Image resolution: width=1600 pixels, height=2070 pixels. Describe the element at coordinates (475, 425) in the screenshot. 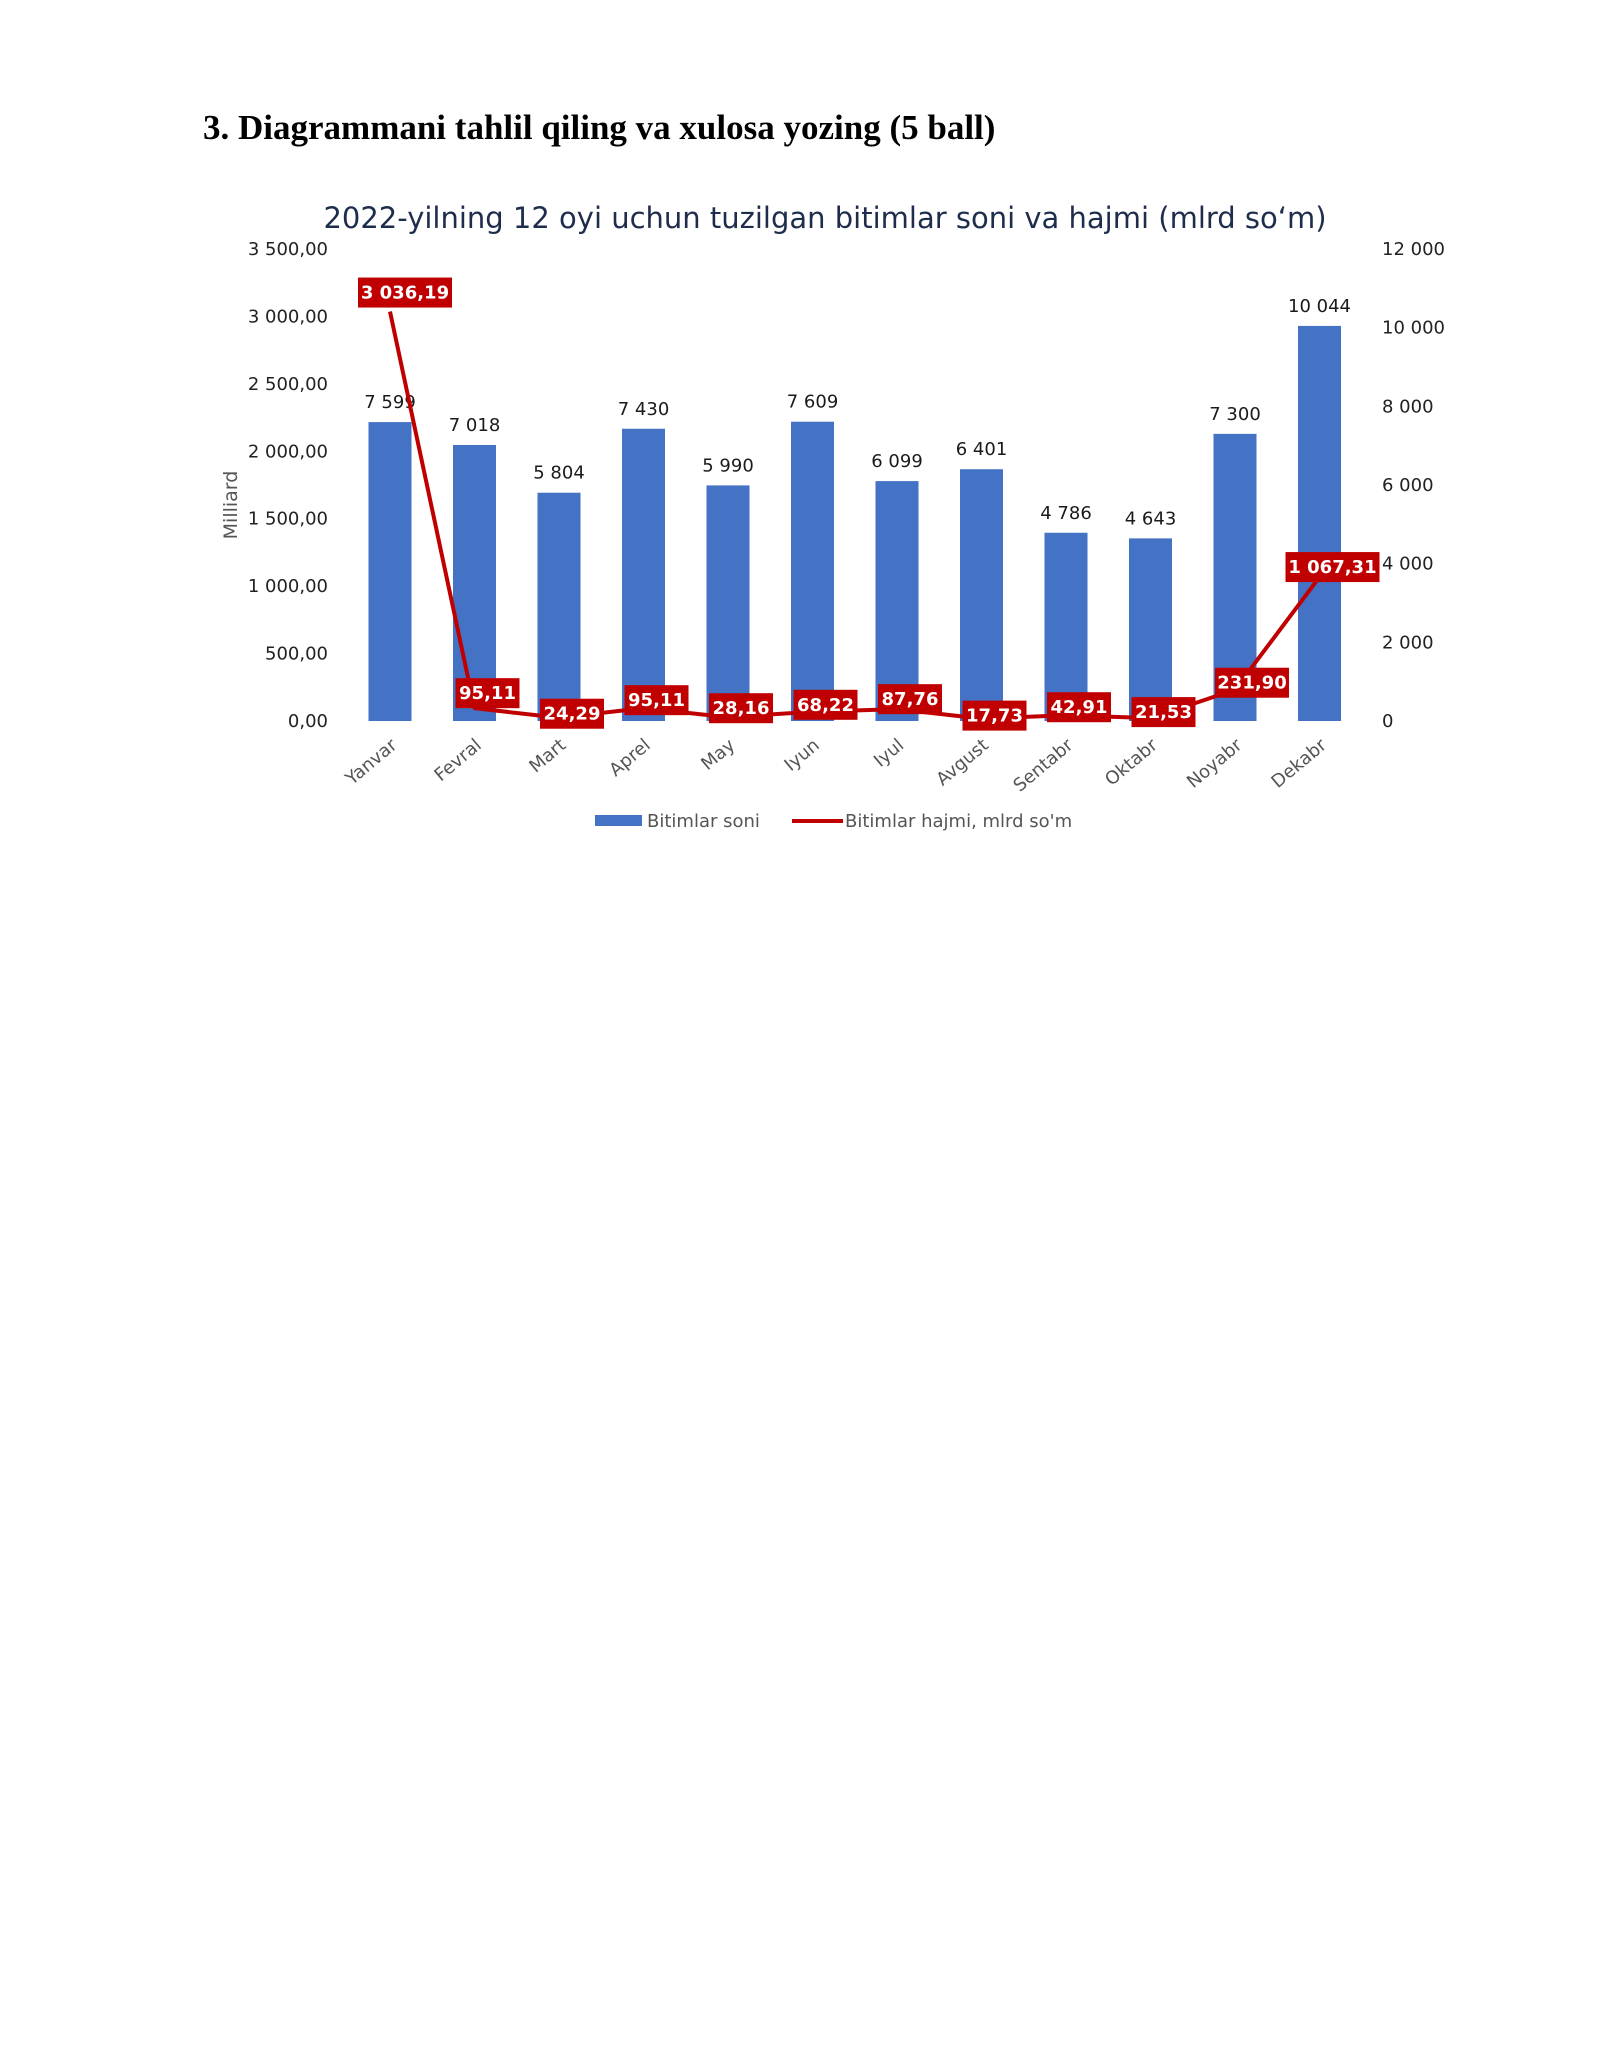

I see `bar-value-label: 7 018` at that location.